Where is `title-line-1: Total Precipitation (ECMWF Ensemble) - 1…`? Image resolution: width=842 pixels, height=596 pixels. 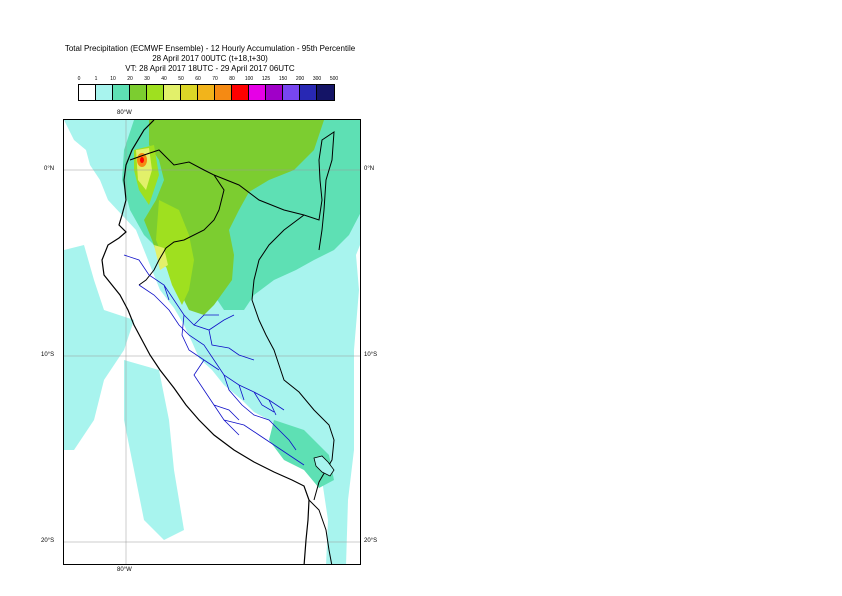 title-line-1: Total Precipitation (ECMWF Ensemble) - 1… is located at coordinates (210, 48).